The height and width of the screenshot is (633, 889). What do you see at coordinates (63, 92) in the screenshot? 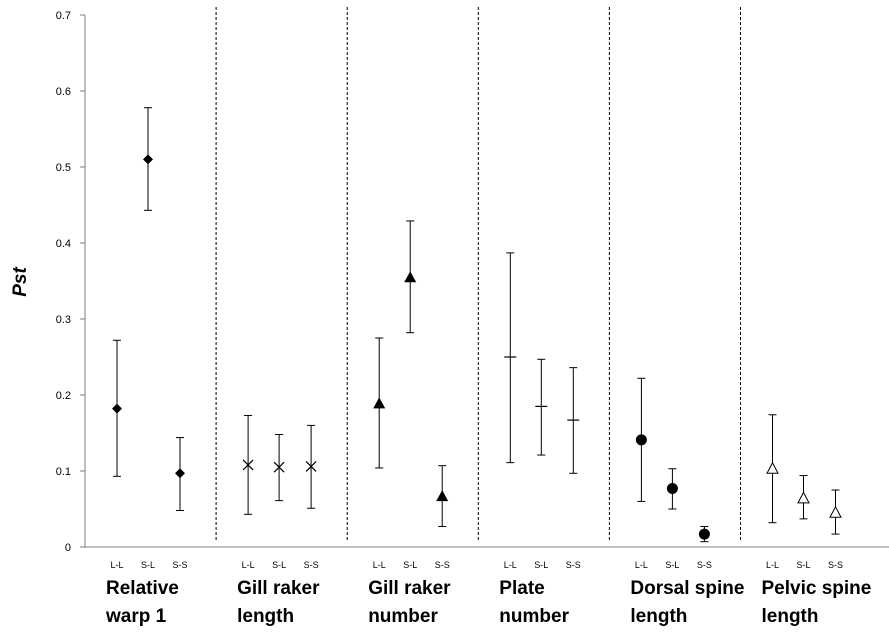
I see `y-tick-label: 0.6` at bounding box center [63, 92].